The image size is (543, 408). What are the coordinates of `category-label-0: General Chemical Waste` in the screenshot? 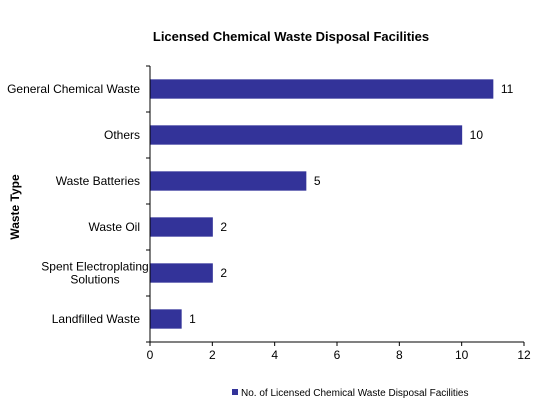 It's located at (73, 89).